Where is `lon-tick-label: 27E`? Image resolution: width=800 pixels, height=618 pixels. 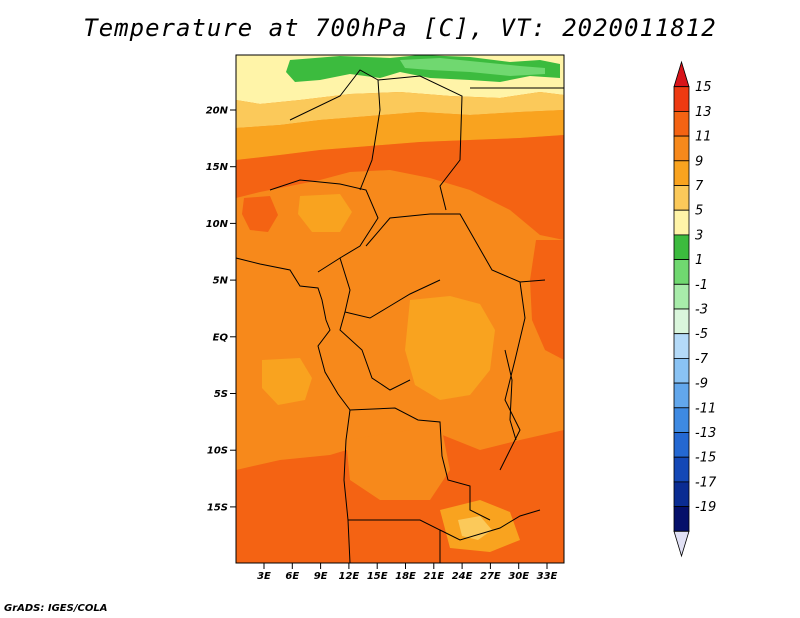 lon-tick-label: 27E is located at coordinates (490, 576).